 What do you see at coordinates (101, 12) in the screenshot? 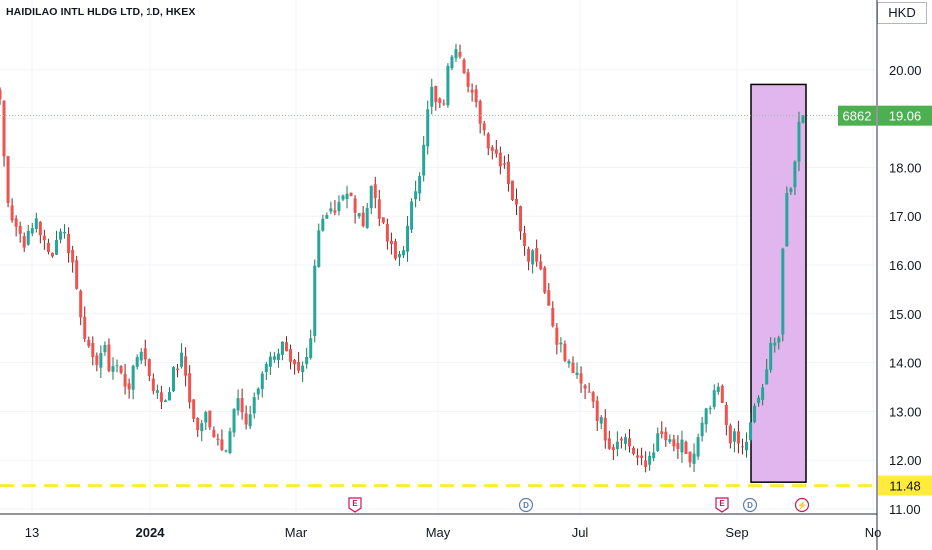
I see `chart-title: HAIDILAO INTL HLDG LTD, 1D, HKEX` at bounding box center [101, 12].